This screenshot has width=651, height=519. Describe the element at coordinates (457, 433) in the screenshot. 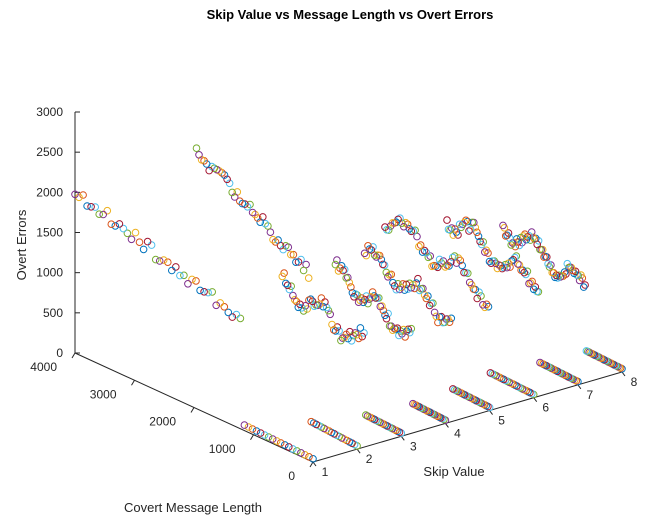

I see `x-tick-label: 4` at that location.